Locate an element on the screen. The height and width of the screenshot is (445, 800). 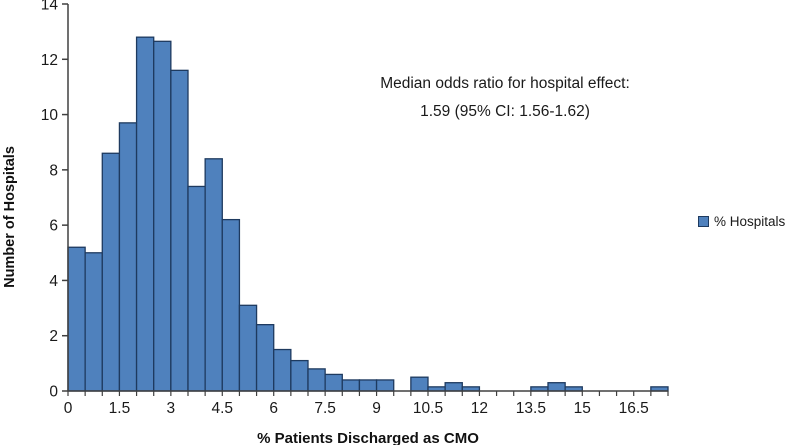
annotation-line-1: Median odds ratio for hospital effect: is located at coordinates (505, 83).